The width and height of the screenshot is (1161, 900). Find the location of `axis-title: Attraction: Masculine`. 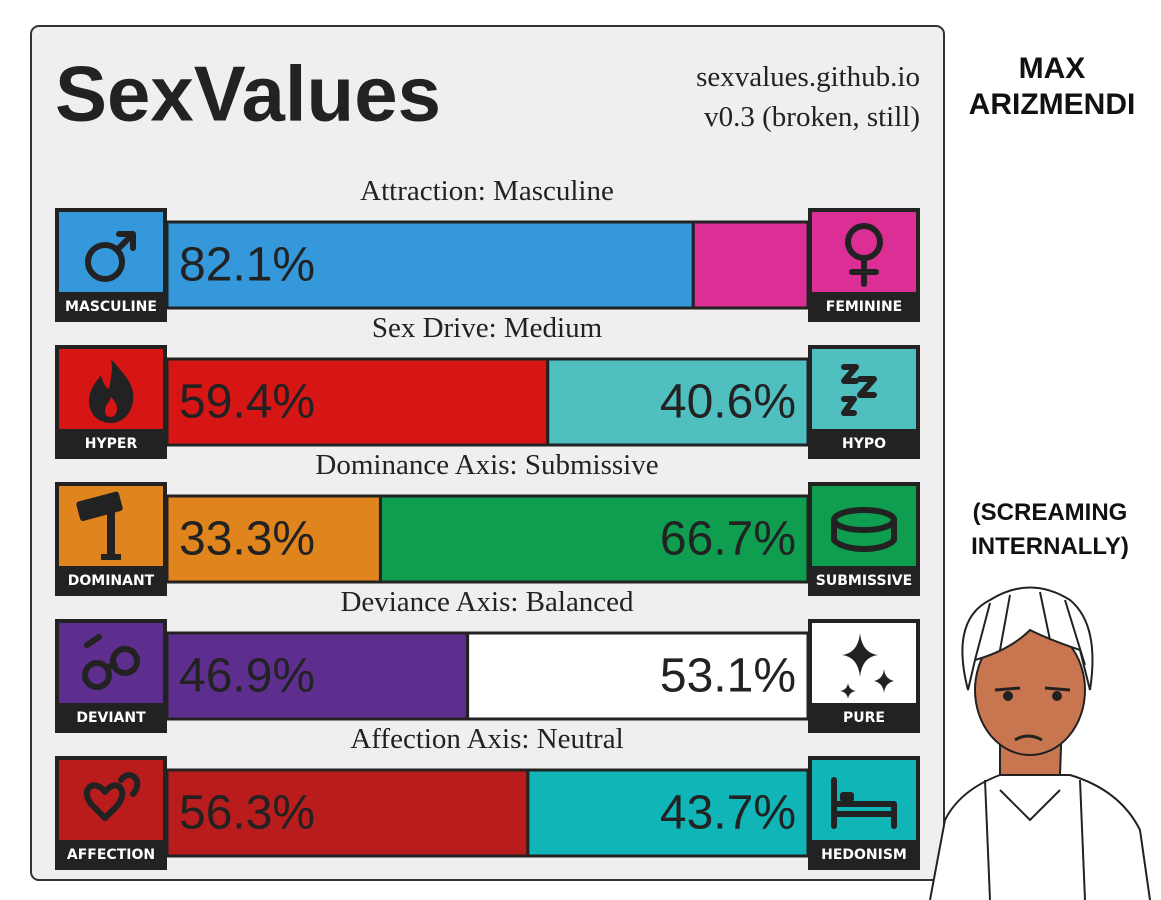

axis-title: Attraction: Masculine is located at coordinates (487, 191).